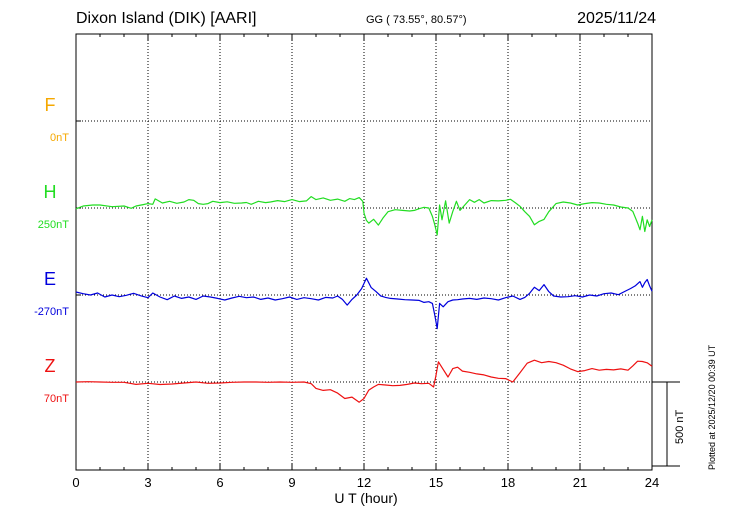  I want to click on series-line-e, so click(364, 303).